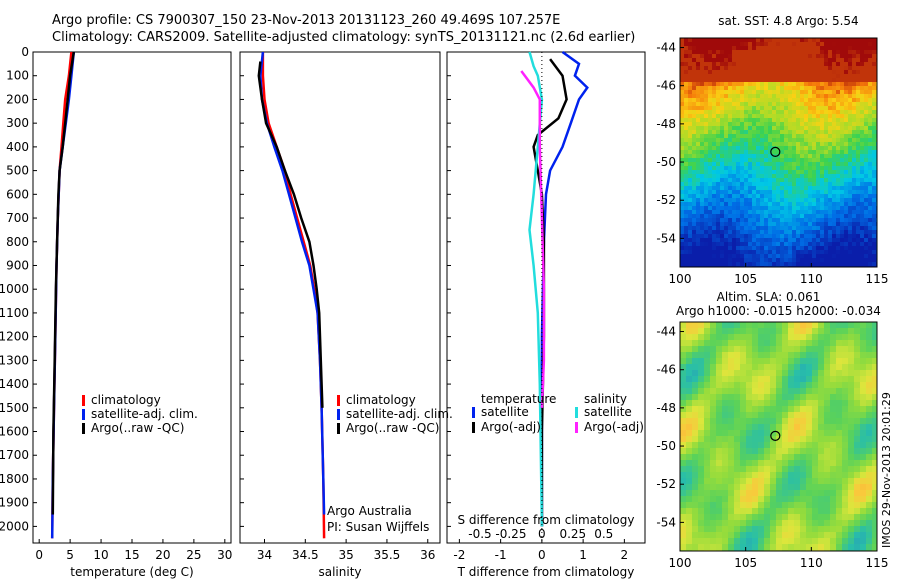 Image resolution: width=900 pixels, height=580 pixels. I want to click on x-tick-label: 15, so click(131, 555).